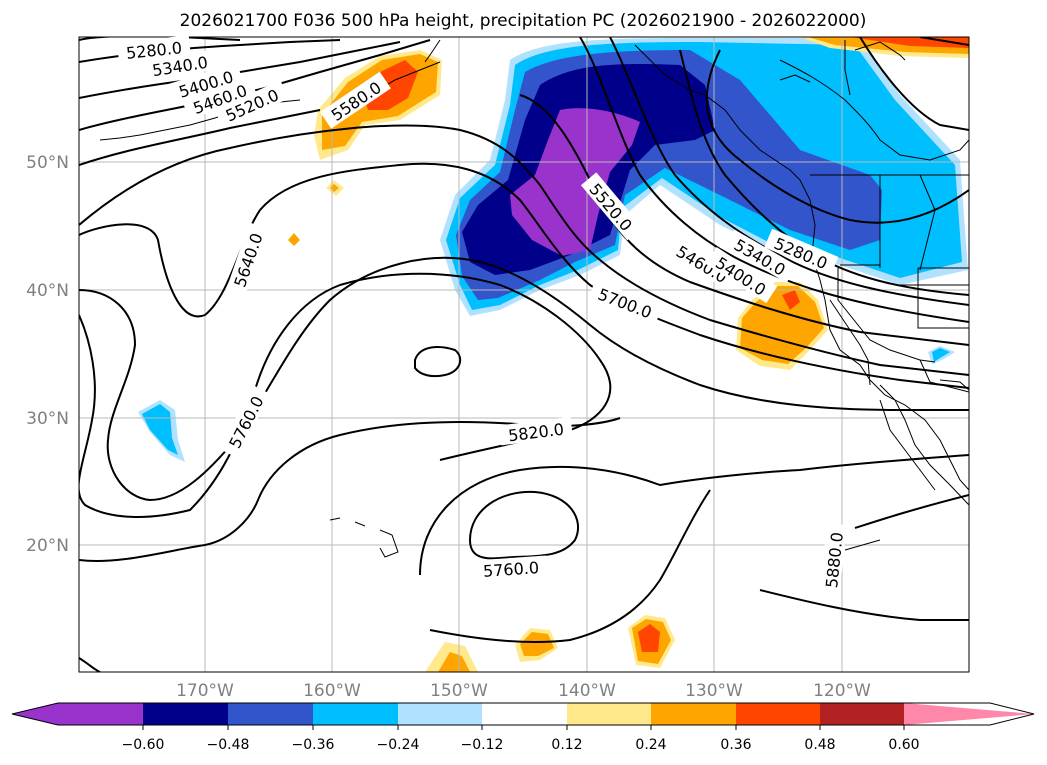 Image resolution: width=1047 pixels, height=765 pixels. I want to click on lat-label: 20°N, so click(47, 546).